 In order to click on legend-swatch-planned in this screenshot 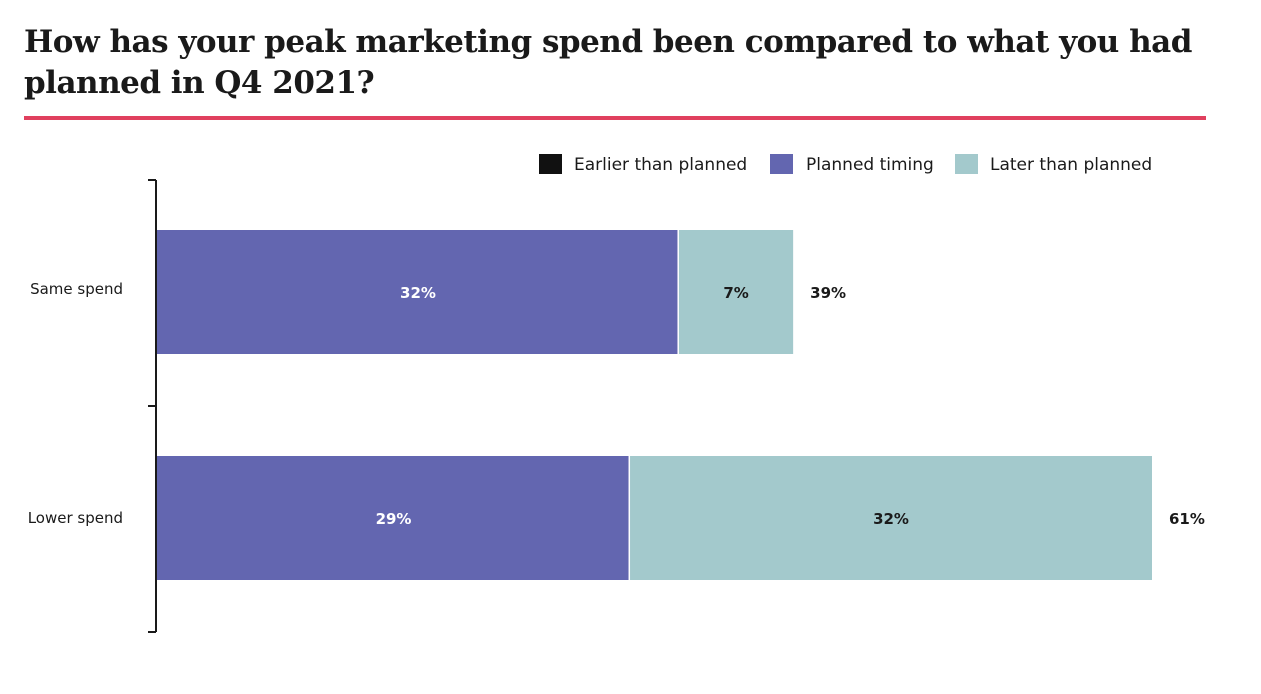, I will do `click(781, 164)`.